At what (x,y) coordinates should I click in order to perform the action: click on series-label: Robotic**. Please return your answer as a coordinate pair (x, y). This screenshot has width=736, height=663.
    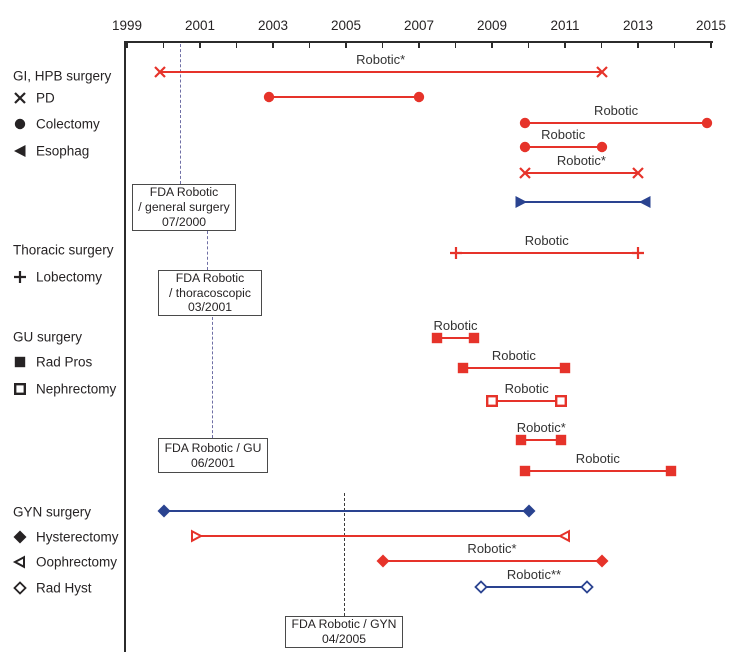
    Looking at the image, I should click on (534, 574).